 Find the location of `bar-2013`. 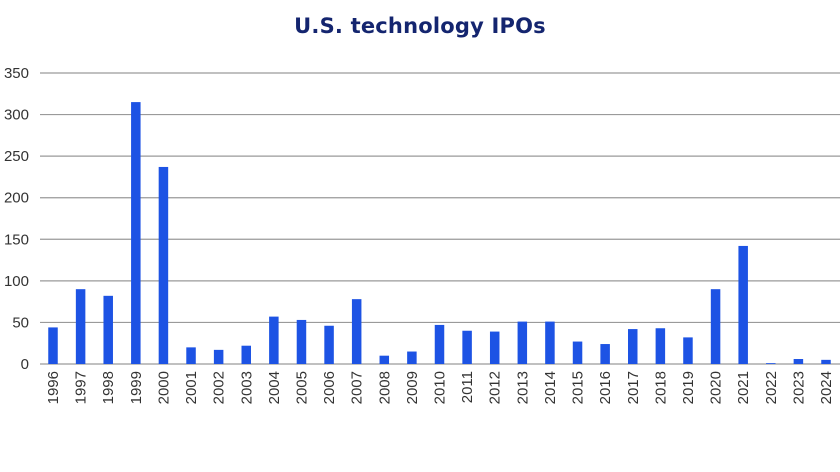

bar-2013 is located at coordinates (522, 342).